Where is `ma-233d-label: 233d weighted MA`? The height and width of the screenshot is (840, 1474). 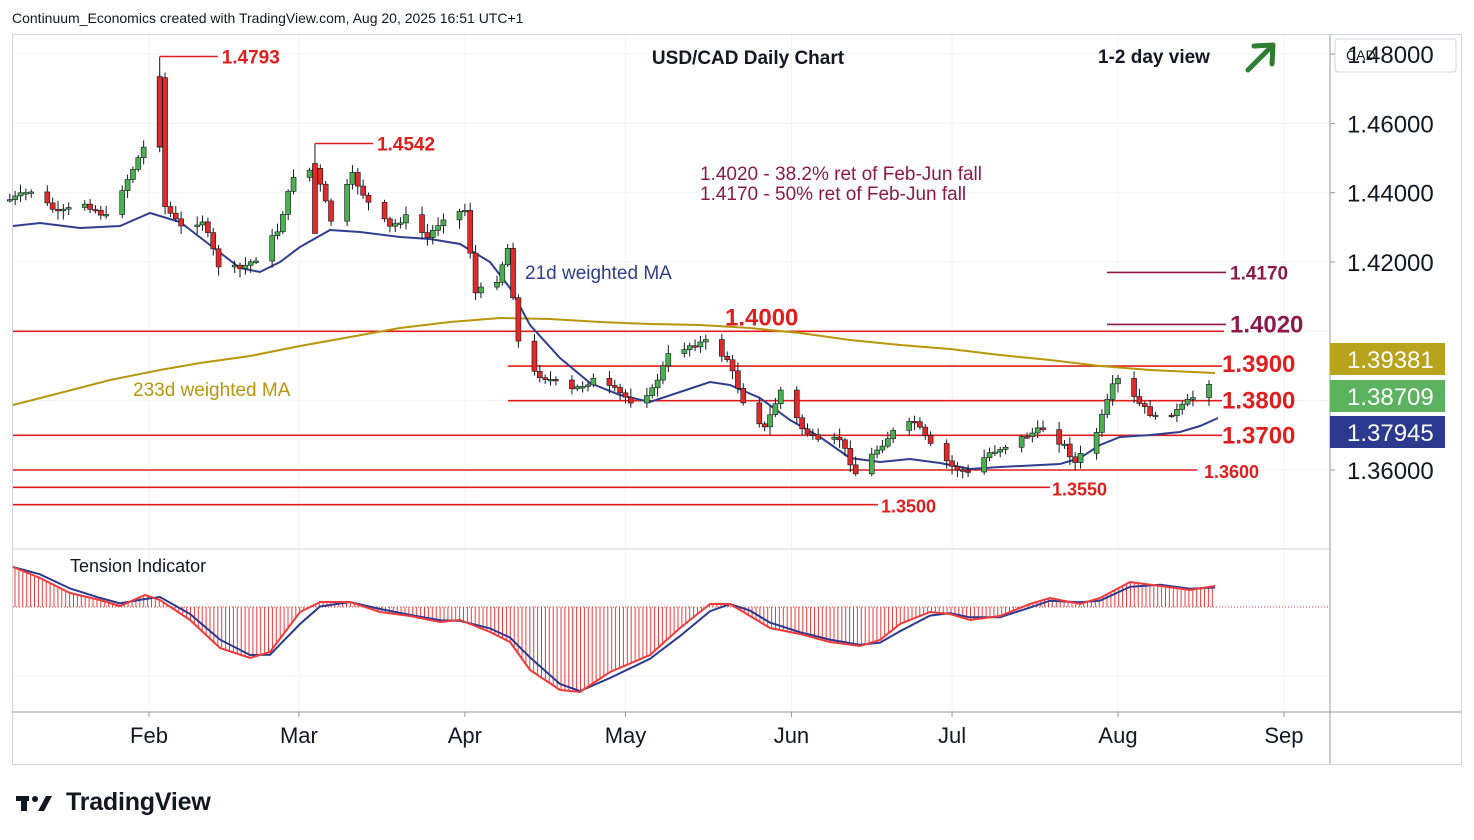
ma-233d-label: 233d weighted MA is located at coordinates (212, 390).